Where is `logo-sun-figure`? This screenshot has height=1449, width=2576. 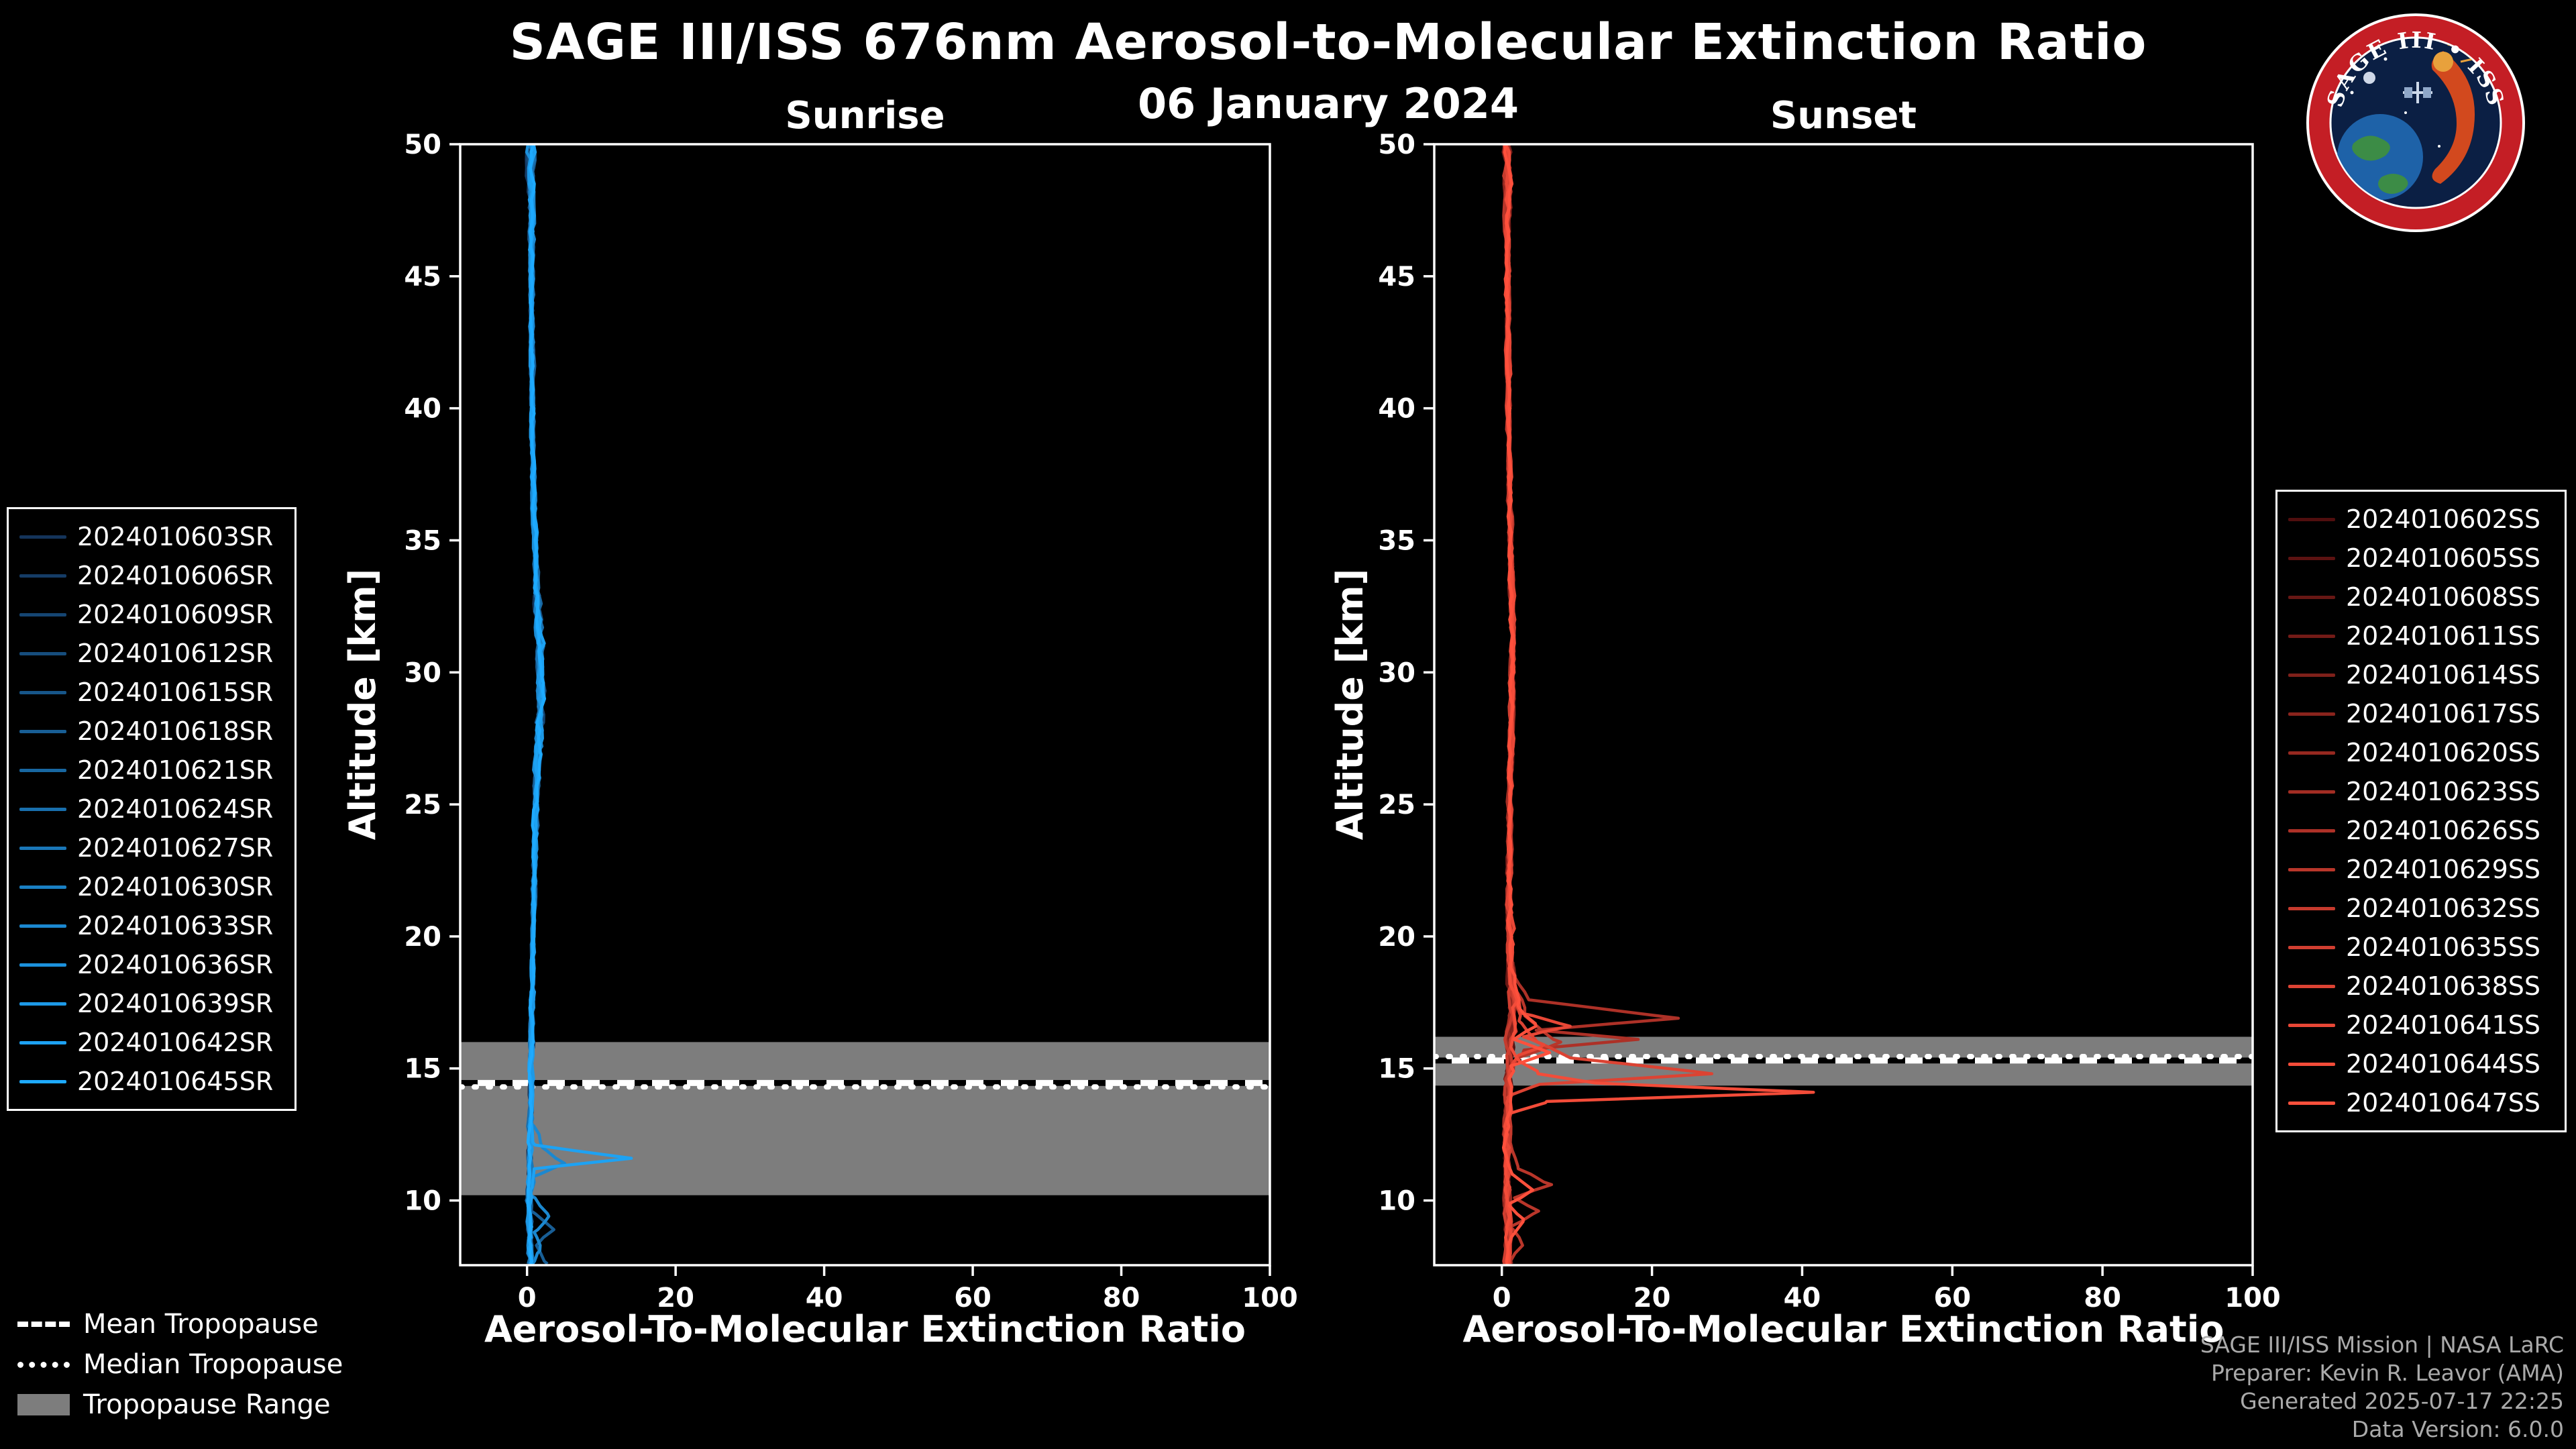
logo-sun-figure is located at coordinates (2453, 117).